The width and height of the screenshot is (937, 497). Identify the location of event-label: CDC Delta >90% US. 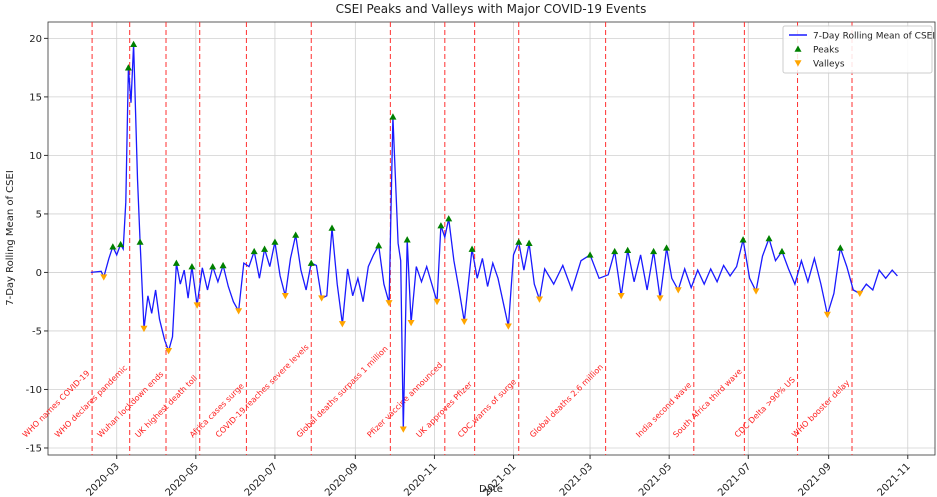
(765, 407).